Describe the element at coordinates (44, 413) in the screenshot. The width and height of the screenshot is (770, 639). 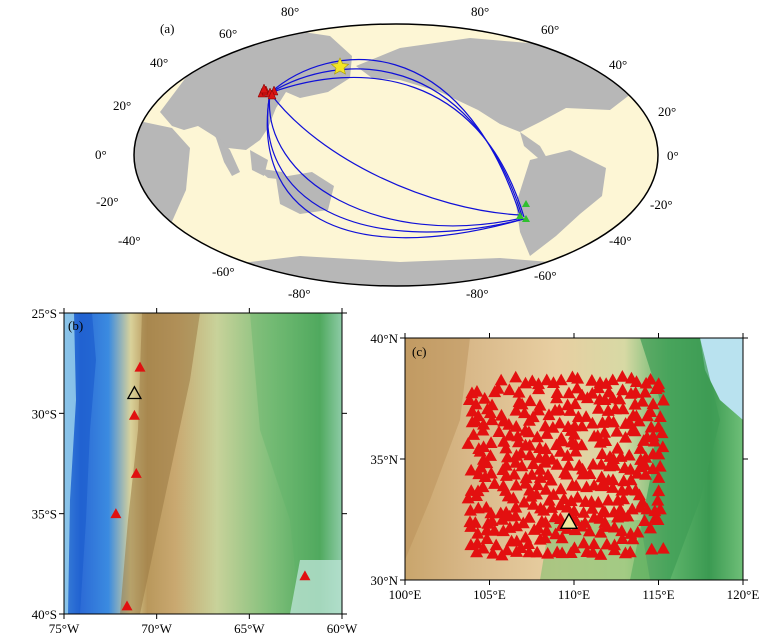
I see `y-tick-label: 30°S` at that location.